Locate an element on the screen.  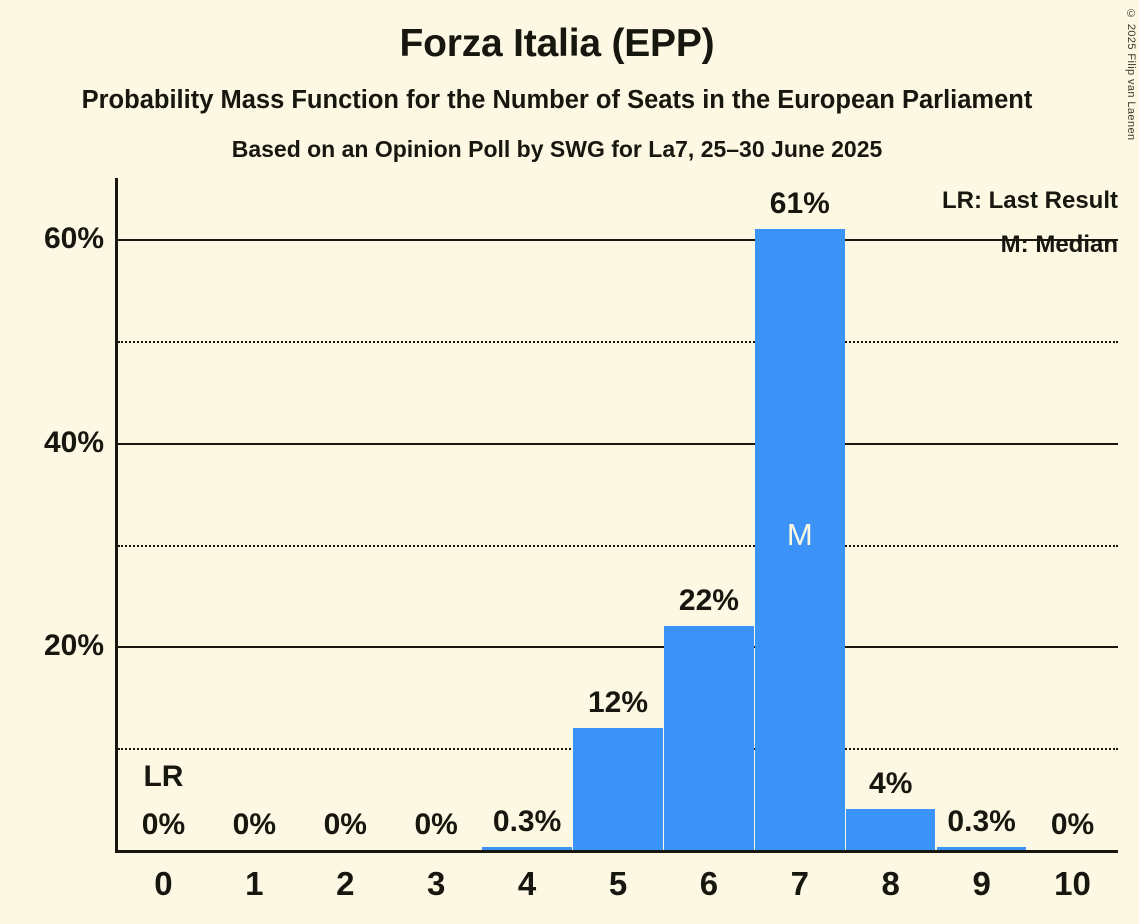
x-tick-label-3: 3 is located at coordinates (436, 883).